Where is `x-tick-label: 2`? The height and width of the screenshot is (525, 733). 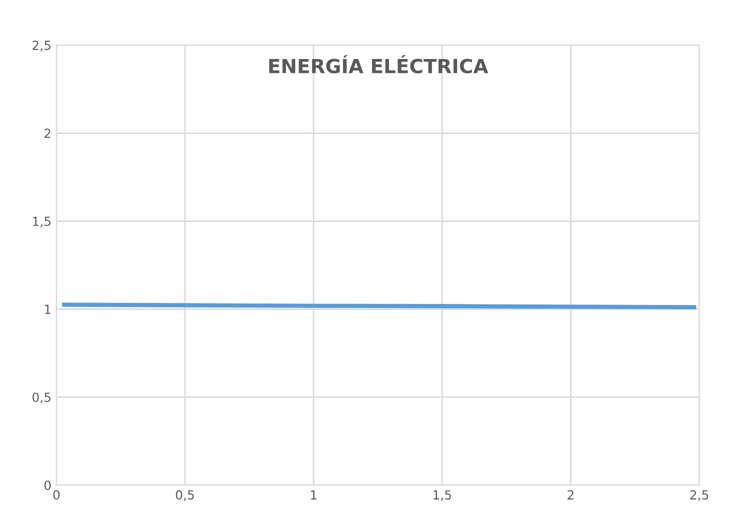
x-tick-label: 2 is located at coordinates (571, 495).